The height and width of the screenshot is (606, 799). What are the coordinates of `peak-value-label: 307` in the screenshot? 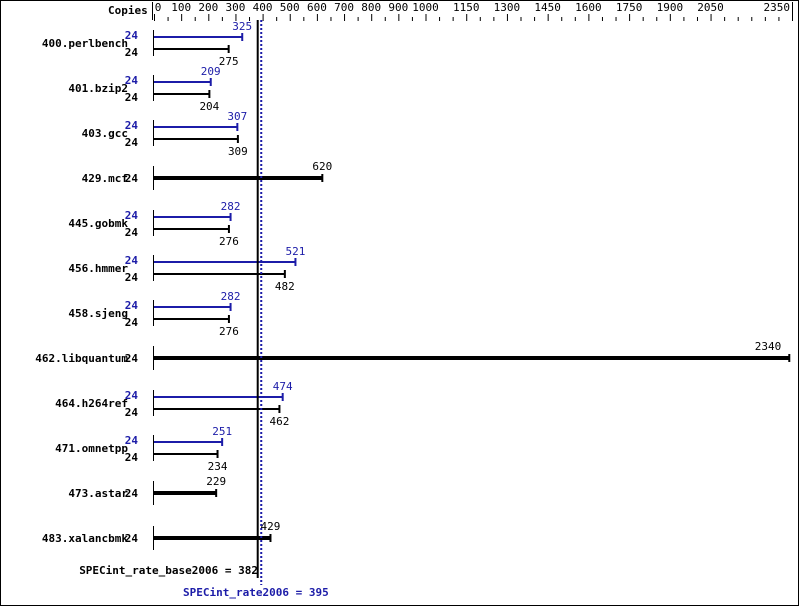 It's located at (237, 116).